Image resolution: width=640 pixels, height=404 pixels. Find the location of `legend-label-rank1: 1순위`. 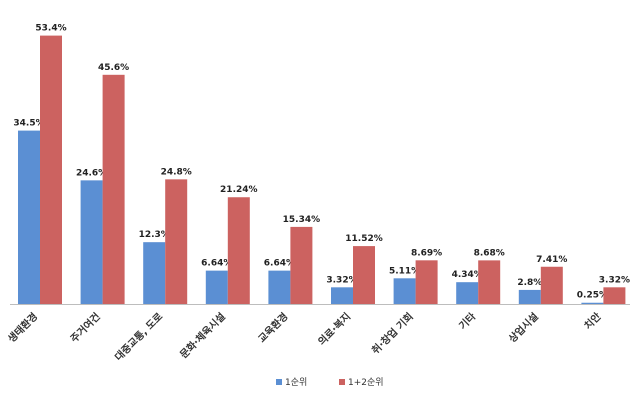

legend-label-rank1: 1순위 is located at coordinates (296, 382).